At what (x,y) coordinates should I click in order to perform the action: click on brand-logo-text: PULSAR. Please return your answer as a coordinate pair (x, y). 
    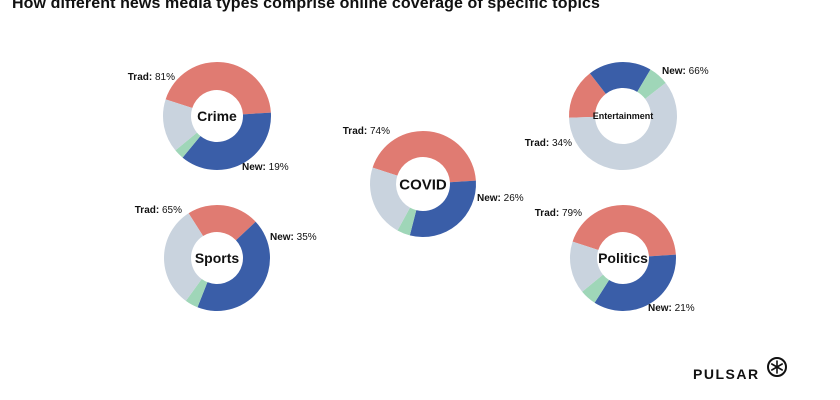
    Looking at the image, I should click on (726, 374).